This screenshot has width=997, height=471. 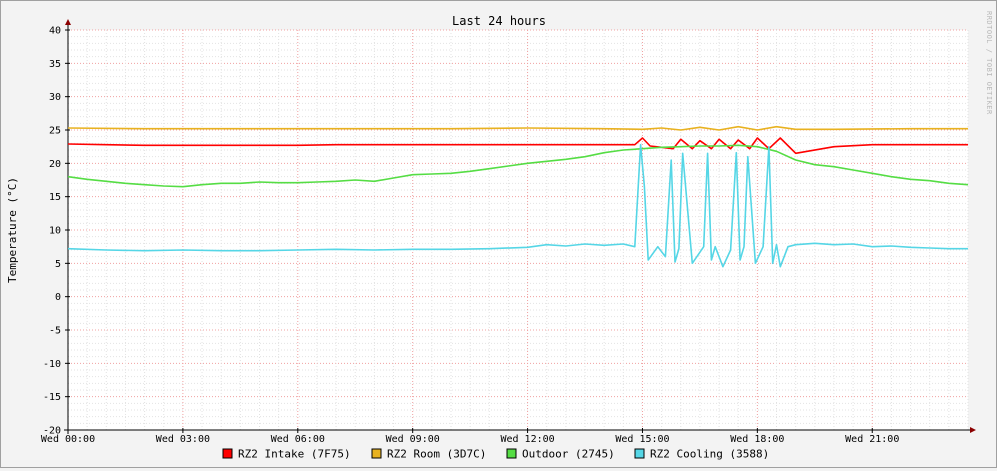 I want to click on series-line-rz2-room-3d7c, so click(x=517, y=128).